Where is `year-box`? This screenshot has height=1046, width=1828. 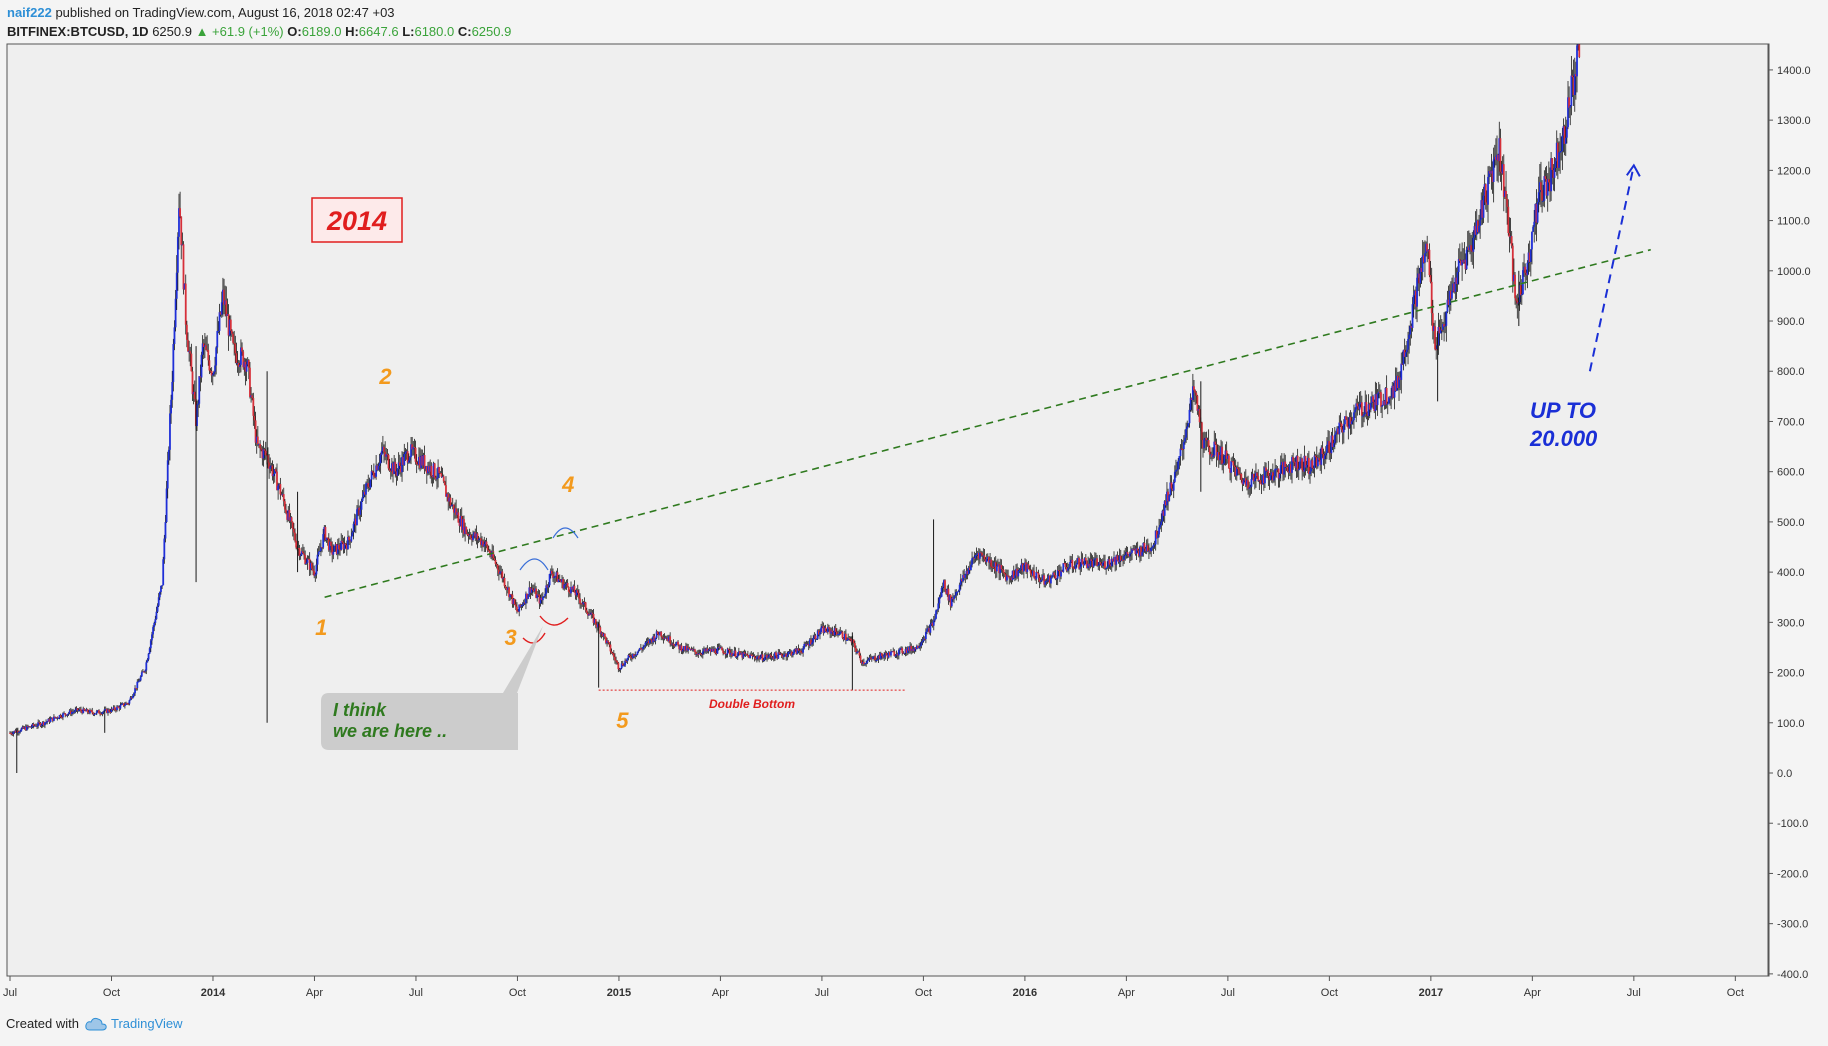
year-box is located at coordinates (357, 220).